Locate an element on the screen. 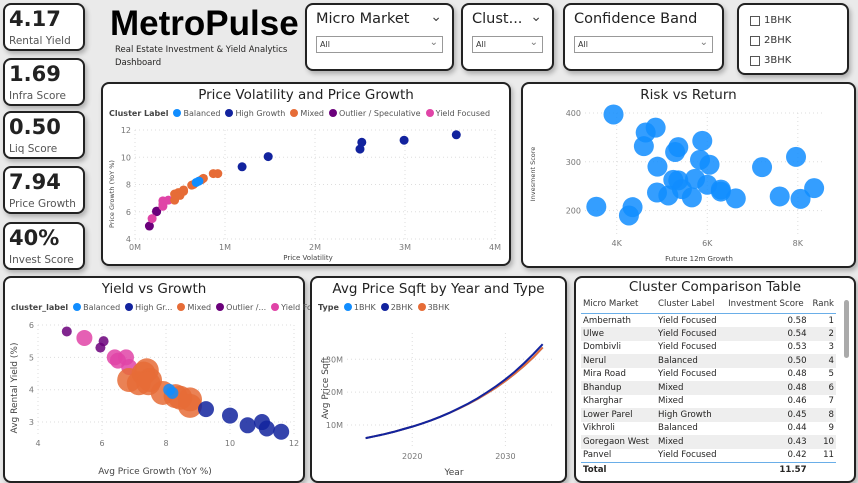 This screenshot has width=858, height=483. column-header: Micro Market is located at coordinates (619, 305).